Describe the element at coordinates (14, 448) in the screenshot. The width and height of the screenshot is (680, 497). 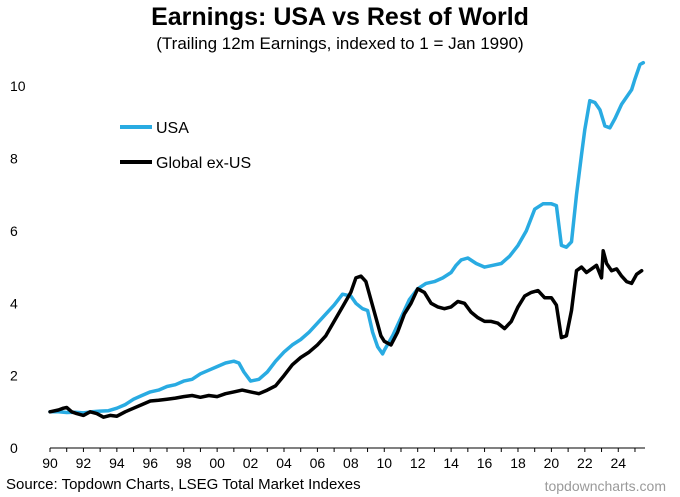
I see `y-tick-label: 0` at that location.